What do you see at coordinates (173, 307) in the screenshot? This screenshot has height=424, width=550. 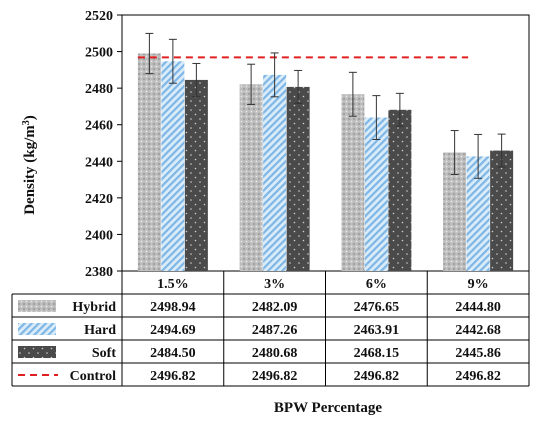 I see `data-label: 2498.94` at bounding box center [173, 307].